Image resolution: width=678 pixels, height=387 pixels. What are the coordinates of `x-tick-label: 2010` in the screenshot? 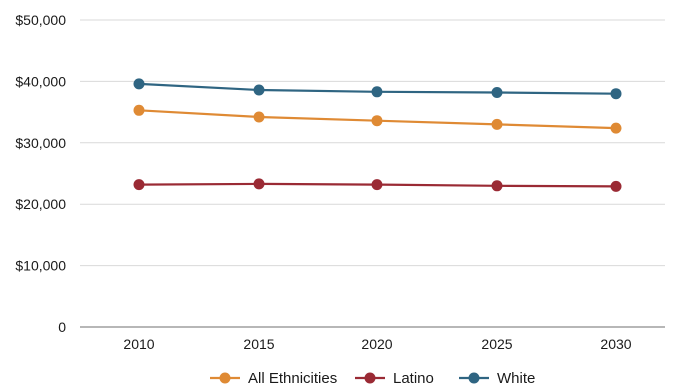 It's located at (138, 344).